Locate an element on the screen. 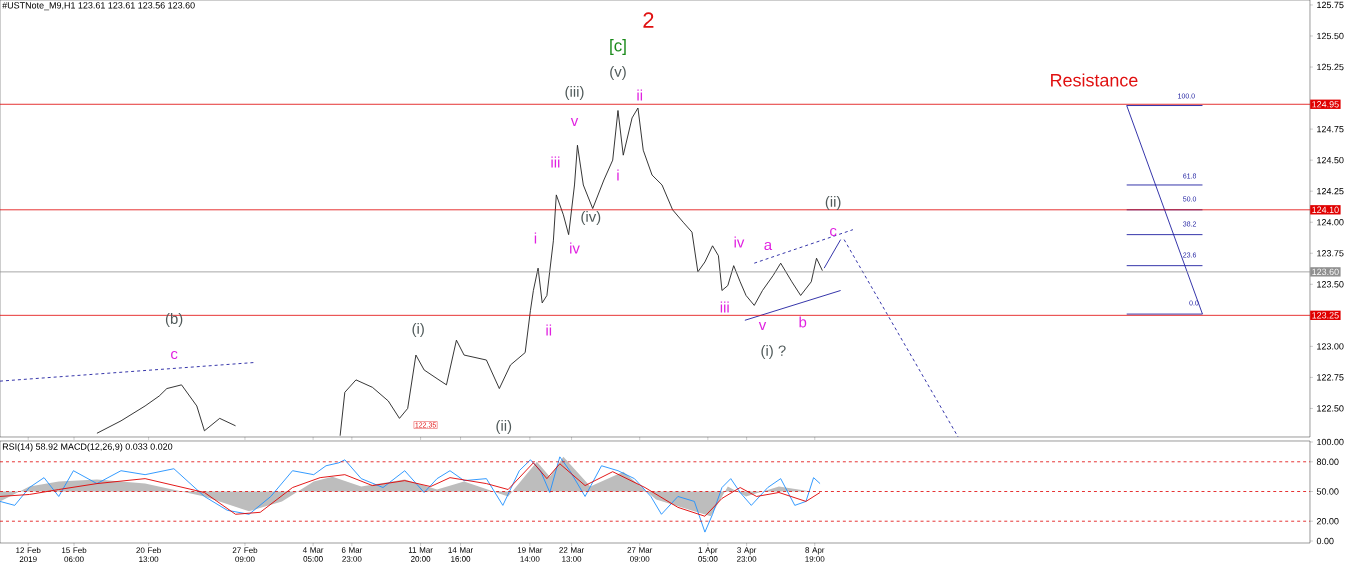  chart-title: RSI(14) 58.92 MACD(12,26,9) 0.033 0.020 is located at coordinates (87, 447).